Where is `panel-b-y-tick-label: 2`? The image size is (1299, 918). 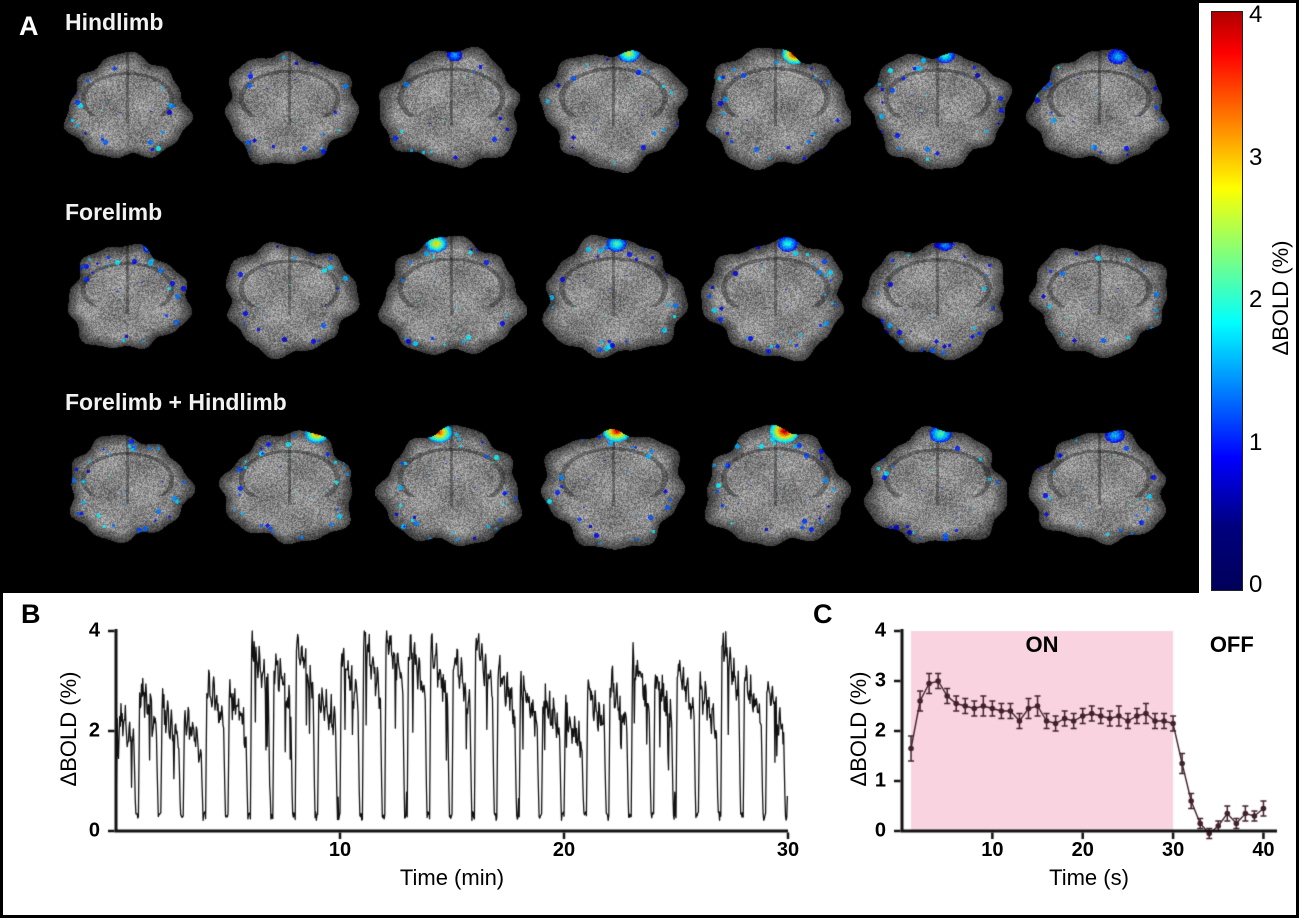 panel-b-y-tick-label: 2 is located at coordinates (94, 730).